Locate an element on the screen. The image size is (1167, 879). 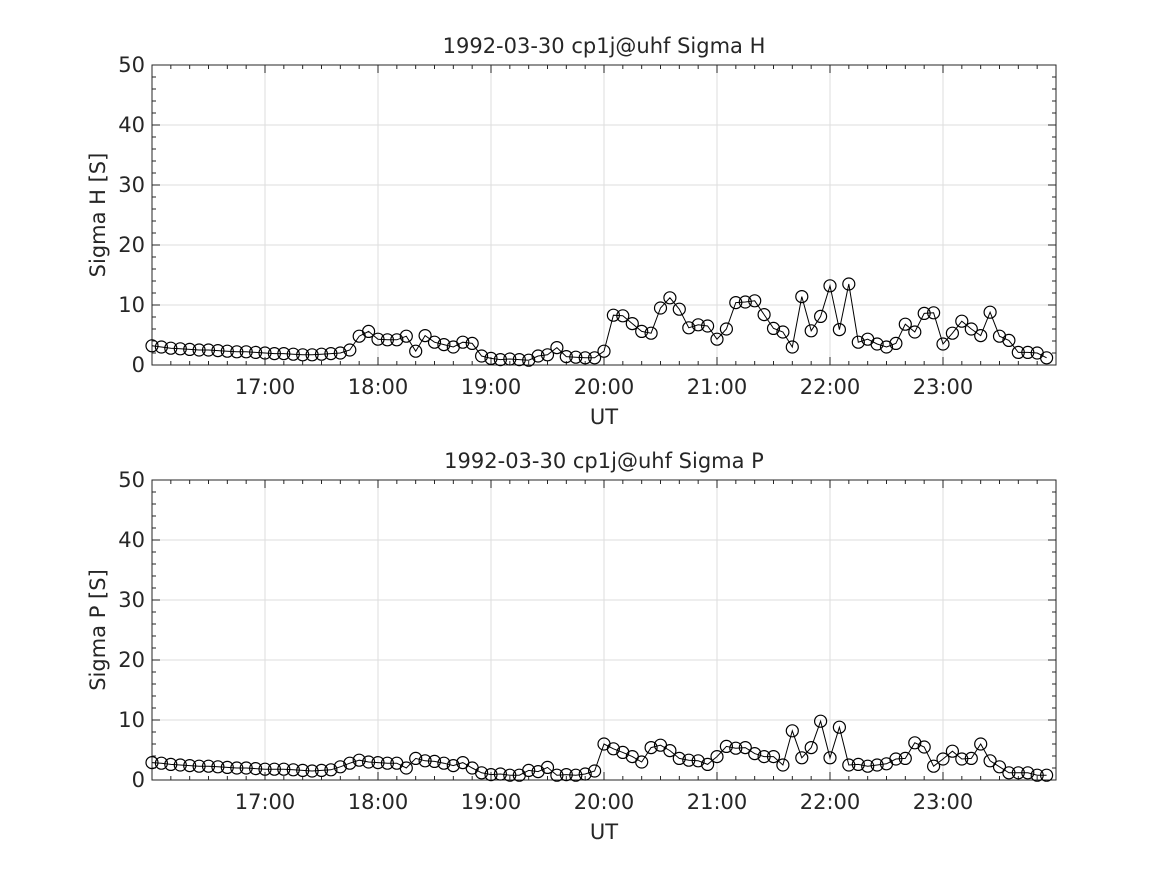
sigma-p-title: 1992-03-30 cp1j@uhf Sigma P is located at coordinates (604, 461).